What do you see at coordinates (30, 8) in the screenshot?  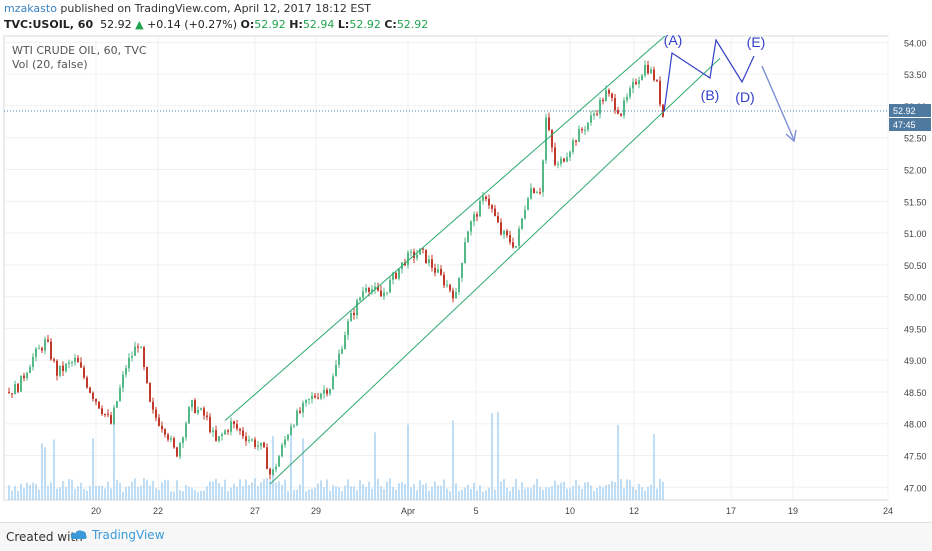 I see `author-link: mzakasto` at bounding box center [30, 8].